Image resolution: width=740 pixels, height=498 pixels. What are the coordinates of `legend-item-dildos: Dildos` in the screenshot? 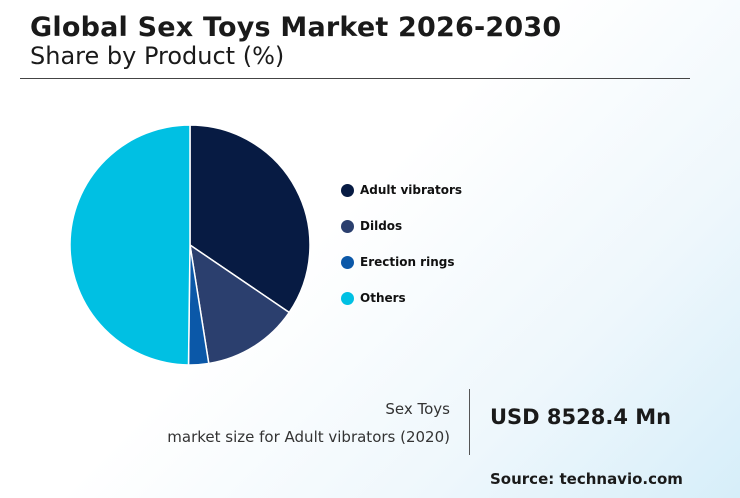 It's located at (401, 226).